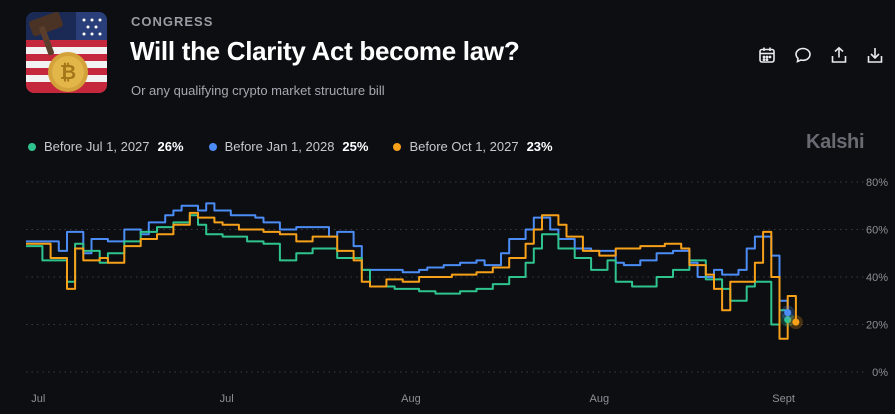  I want to click on comments-button, so click(803, 55).